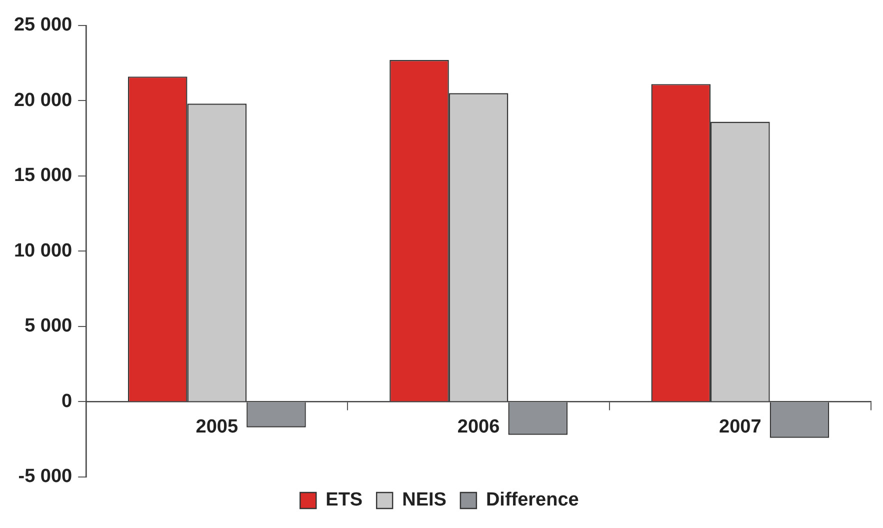 The width and height of the screenshot is (883, 528). What do you see at coordinates (48, 326) in the screenshot?
I see `y-tick-label: 5 000` at bounding box center [48, 326].